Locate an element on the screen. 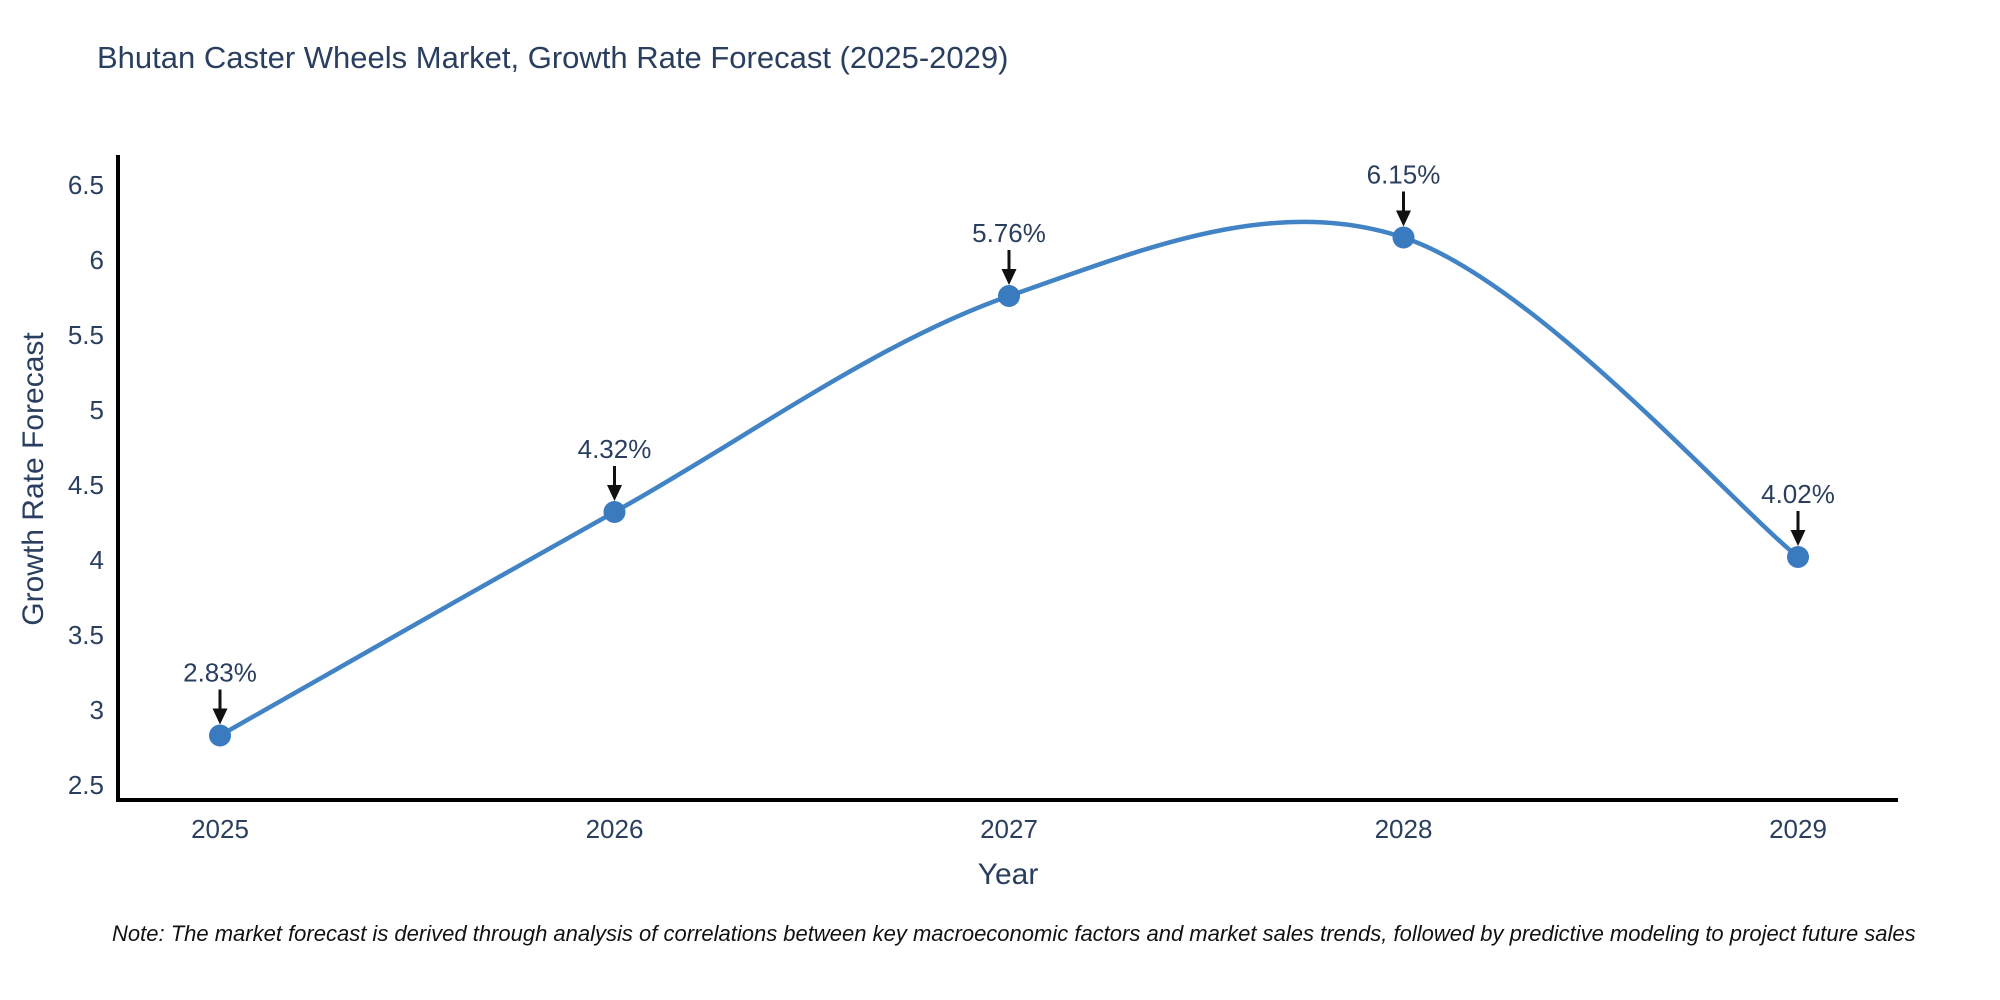 The height and width of the screenshot is (1000, 2000). annotation-label: 2.83% is located at coordinates (220, 673).